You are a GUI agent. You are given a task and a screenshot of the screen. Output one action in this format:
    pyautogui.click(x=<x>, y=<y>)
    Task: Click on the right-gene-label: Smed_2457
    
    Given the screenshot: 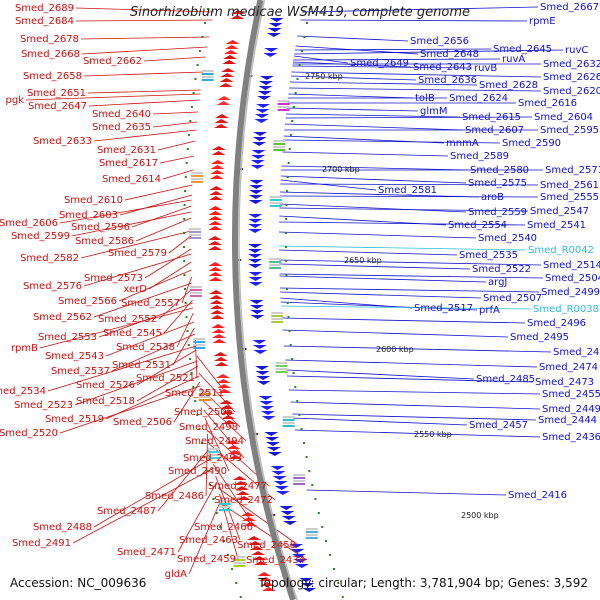 What is the action you would take?
    pyautogui.click(x=498, y=425)
    